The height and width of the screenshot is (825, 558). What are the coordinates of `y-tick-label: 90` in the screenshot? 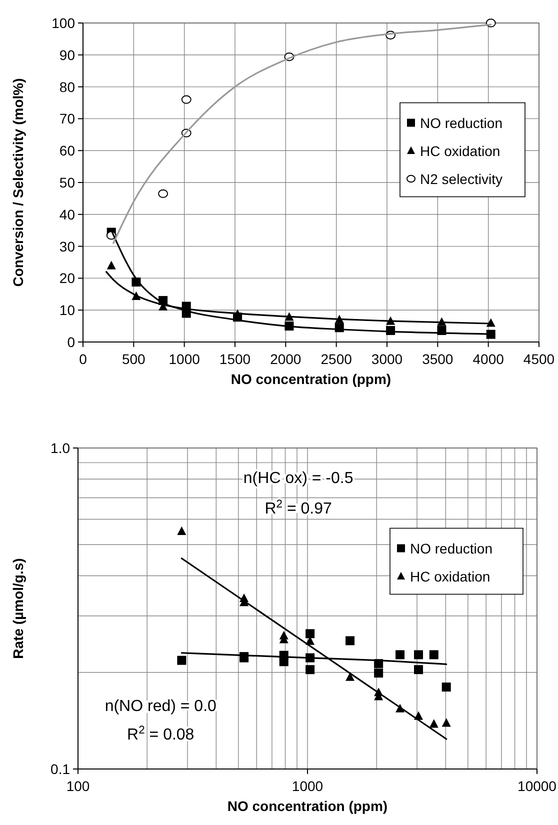 It's located at (67, 54).